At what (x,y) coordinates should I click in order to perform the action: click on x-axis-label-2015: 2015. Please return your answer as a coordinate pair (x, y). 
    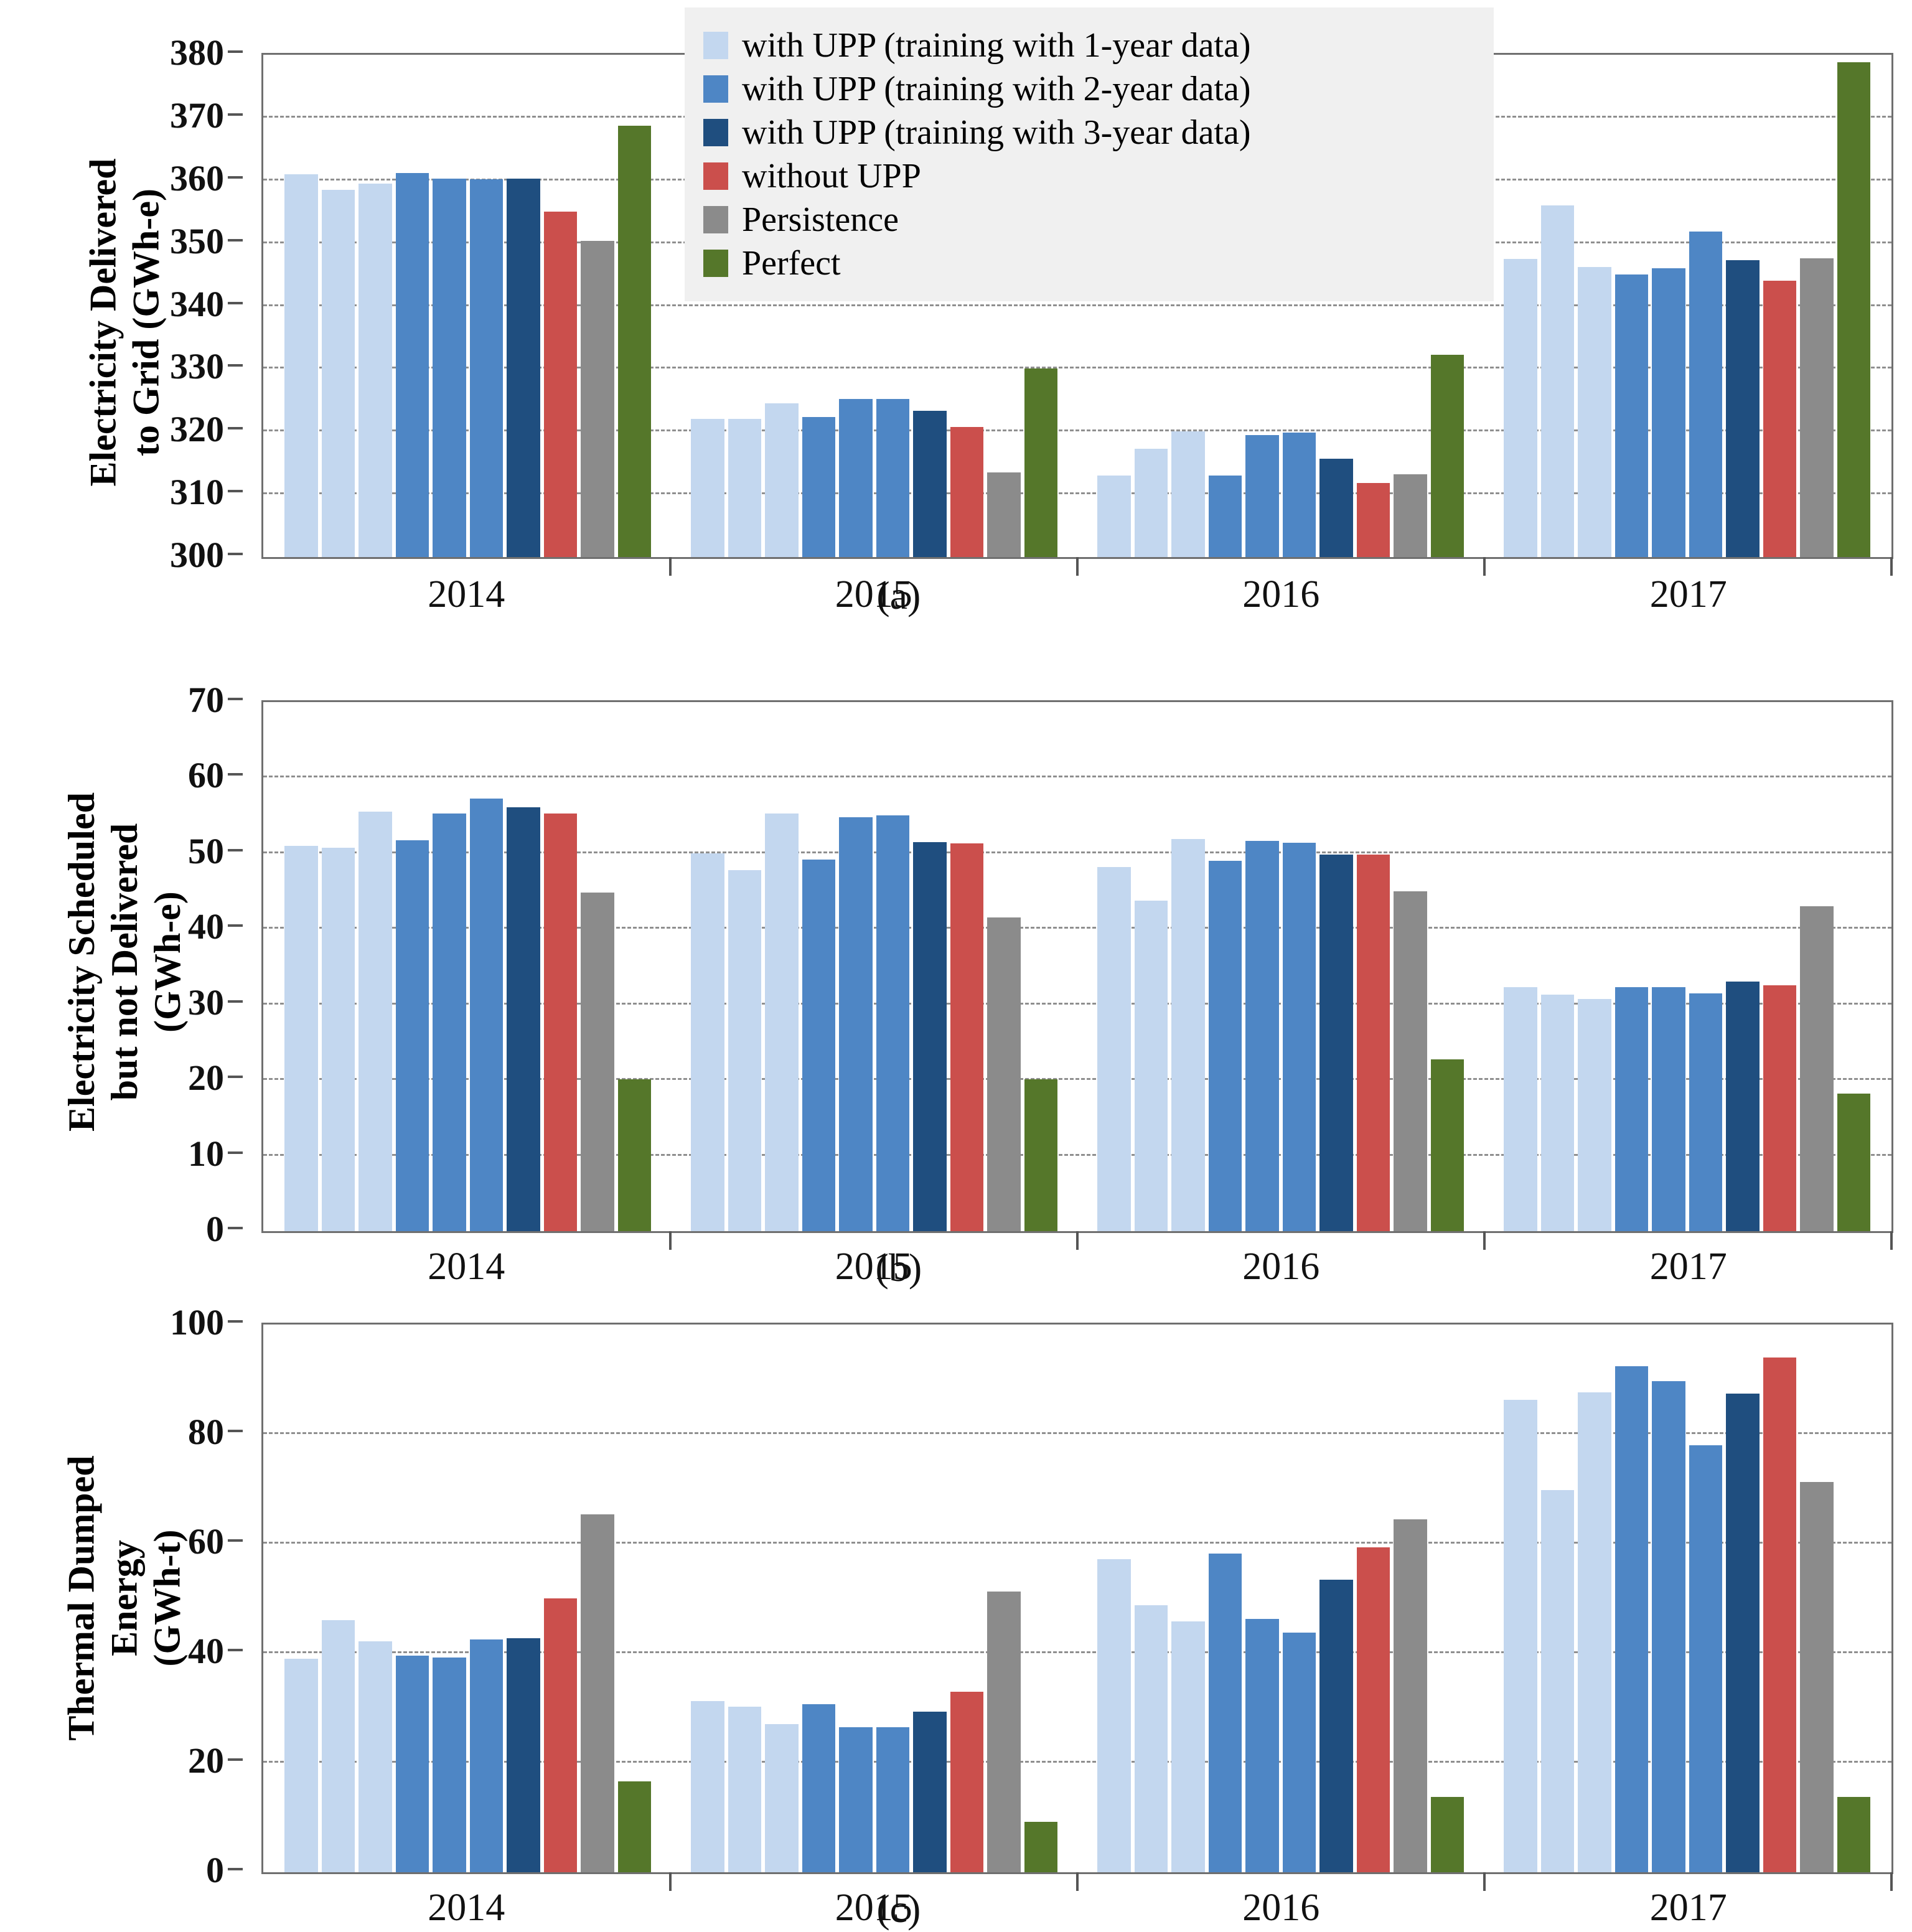
    Looking at the image, I should click on (874, 1908).